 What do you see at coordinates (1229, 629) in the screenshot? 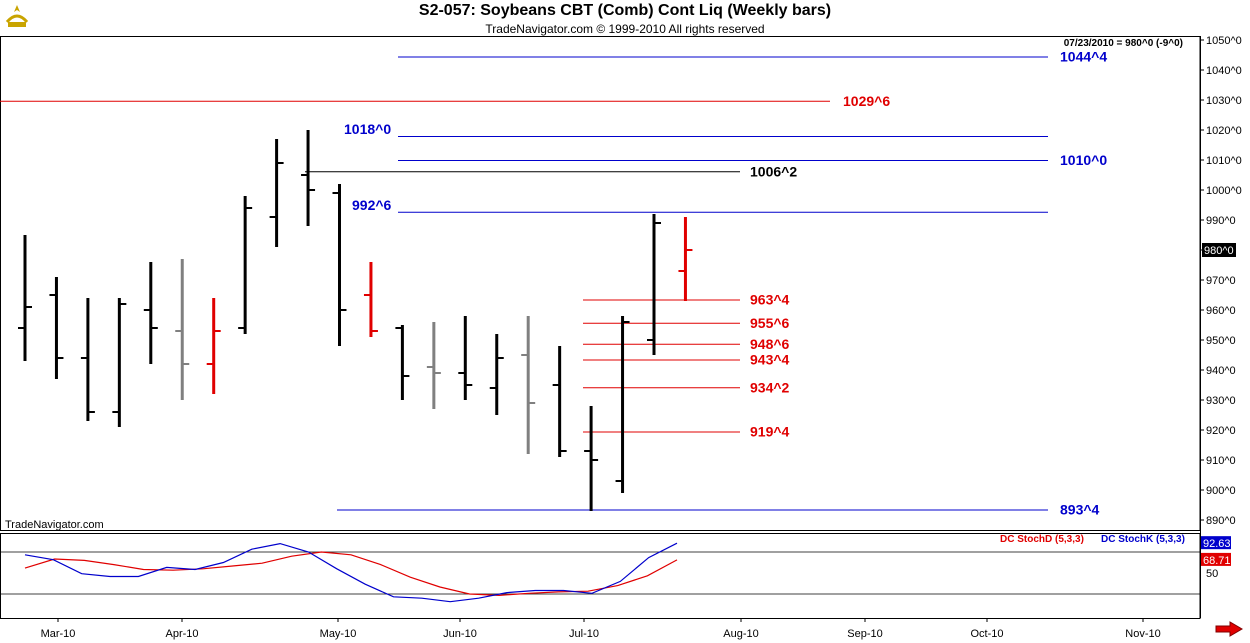
I see `scroll-right-arrow-icon` at bounding box center [1229, 629].